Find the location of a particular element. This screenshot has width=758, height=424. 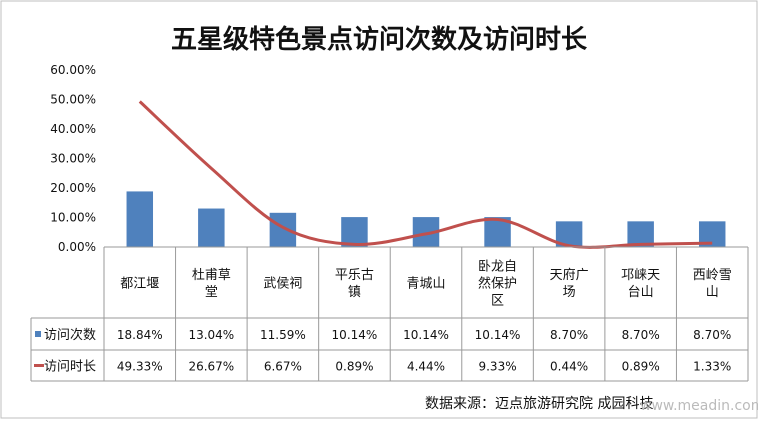

category-label: 青城山 is located at coordinates (425, 284).